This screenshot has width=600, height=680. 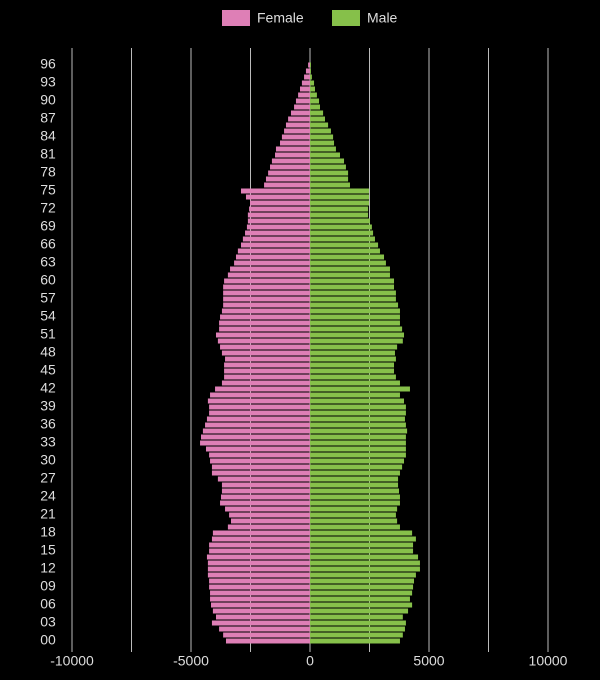 I want to click on y-tick-label: 54, so click(x=48, y=316).